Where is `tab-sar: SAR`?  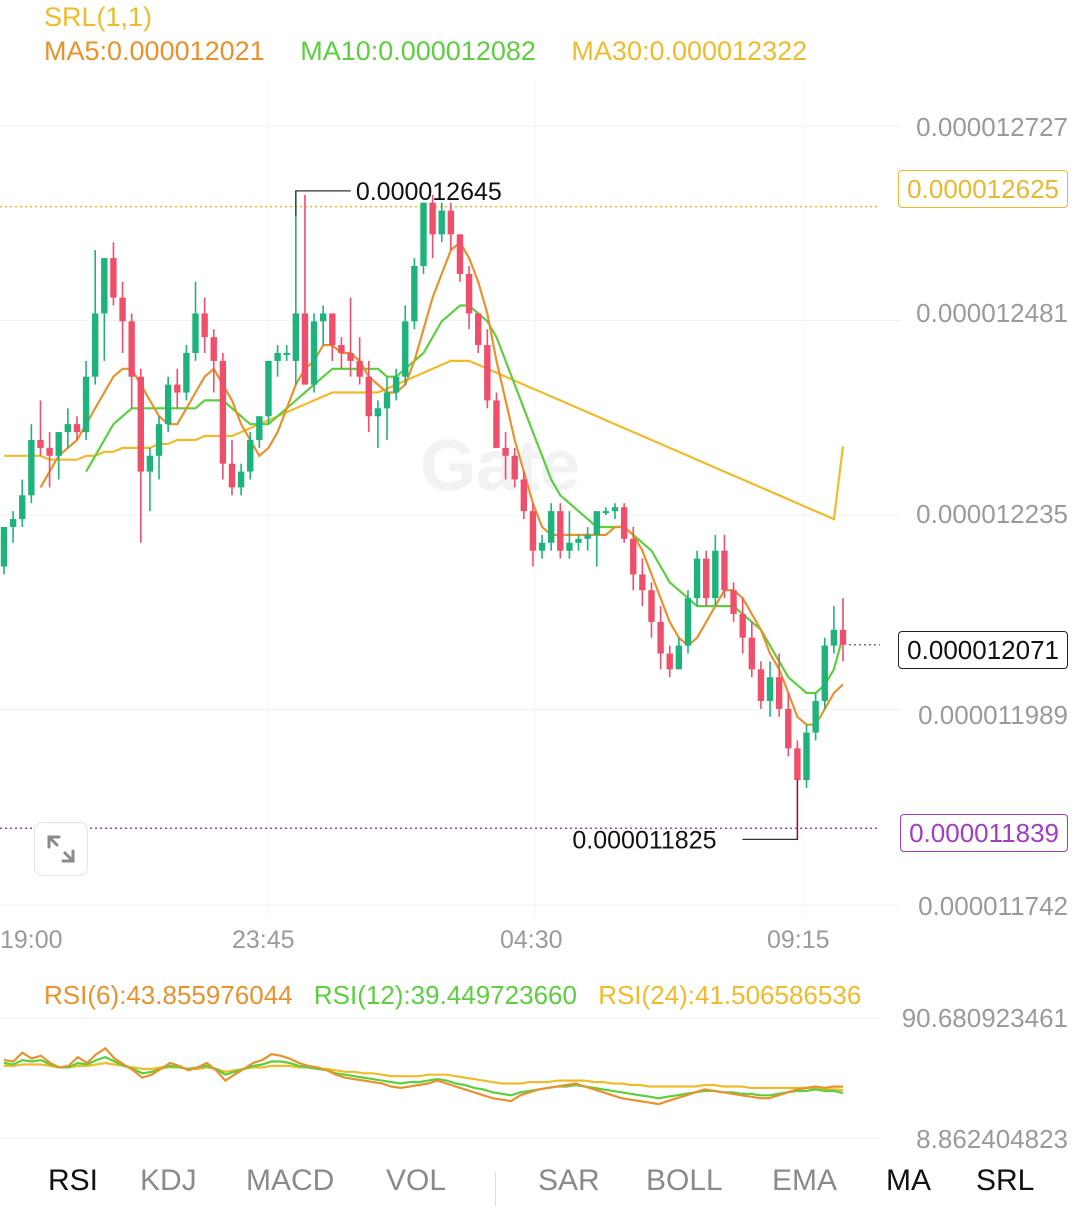
tab-sar: SAR is located at coordinates (569, 1180).